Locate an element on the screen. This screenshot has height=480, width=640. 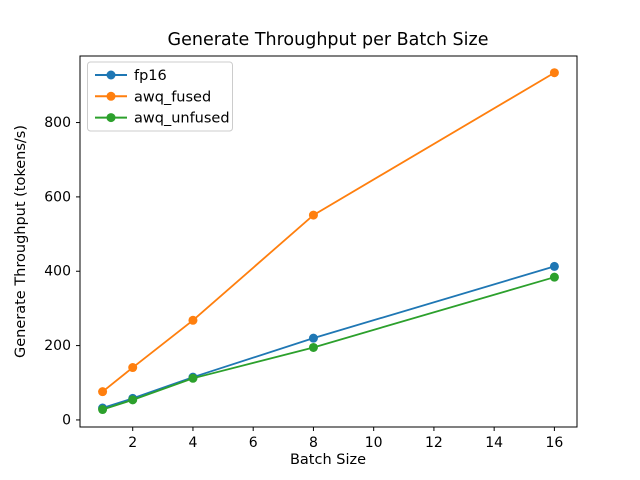
x-tick-label: 14 is located at coordinates (494, 443).